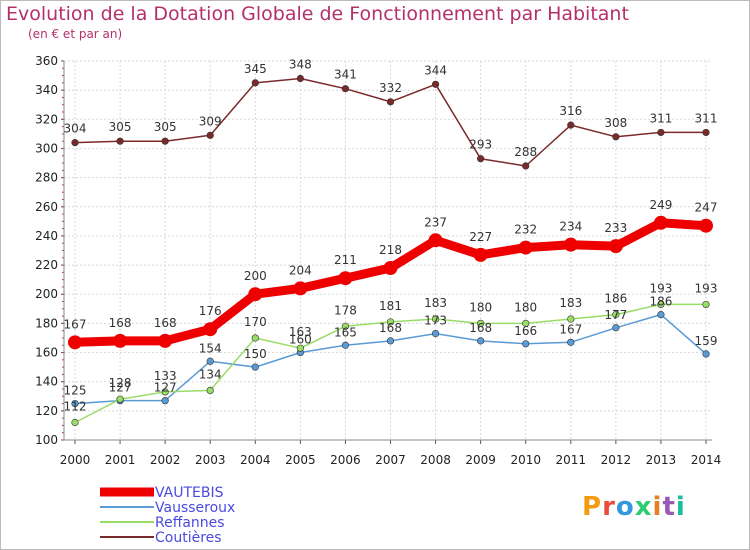 This screenshot has width=750, height=550. Describe the element at coordinates (435, 70) in the screenshot. I see `data-label: 344` at that location.